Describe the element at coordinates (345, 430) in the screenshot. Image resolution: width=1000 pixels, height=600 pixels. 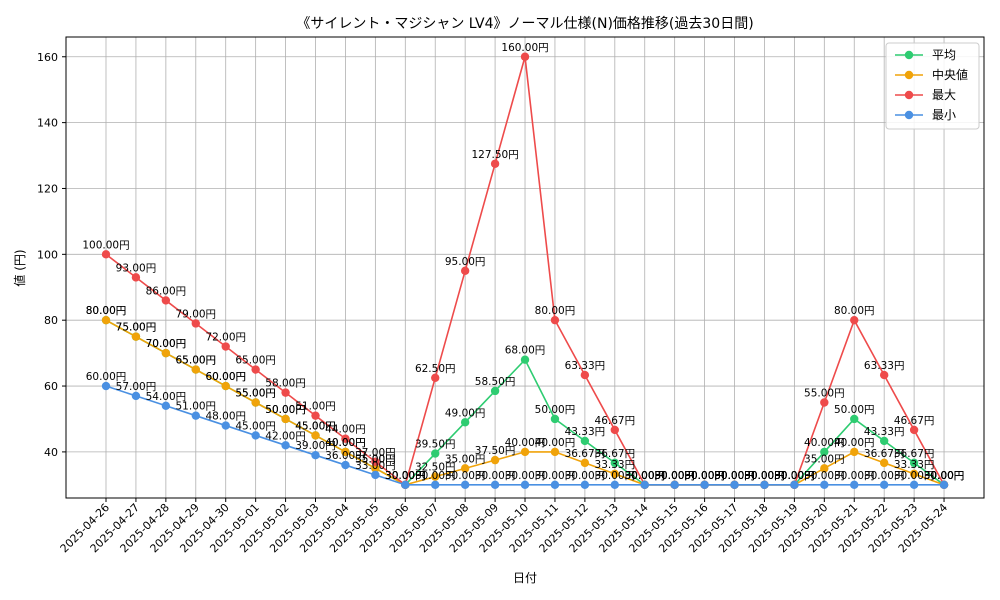
I see `data-label: 44.00円` at that location.